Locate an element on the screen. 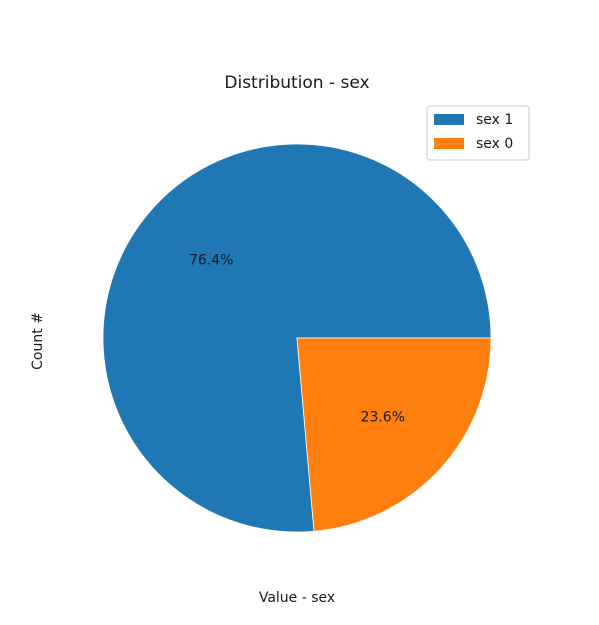 This screenshot has height=625, width=599. legend: sex 1 sex 0 is located at coordinates (478, 133).